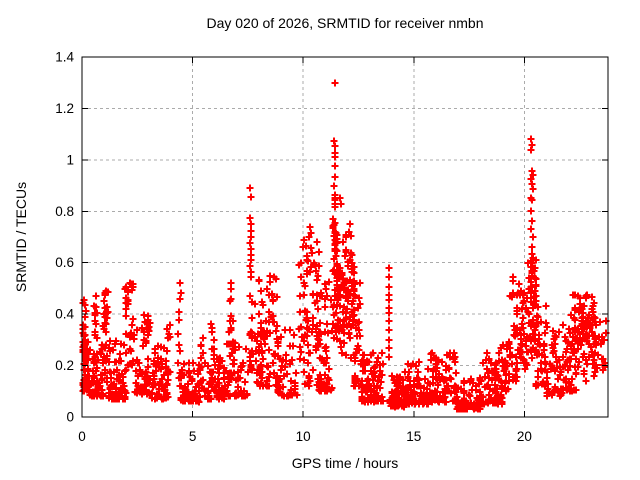 Image resolution: width=640 pixels, height=480 pixels. What do you see at coordinates (64, 262) in the screenshot?
I see `y-tick-label: 0.6` at bounding box center [64, 262].